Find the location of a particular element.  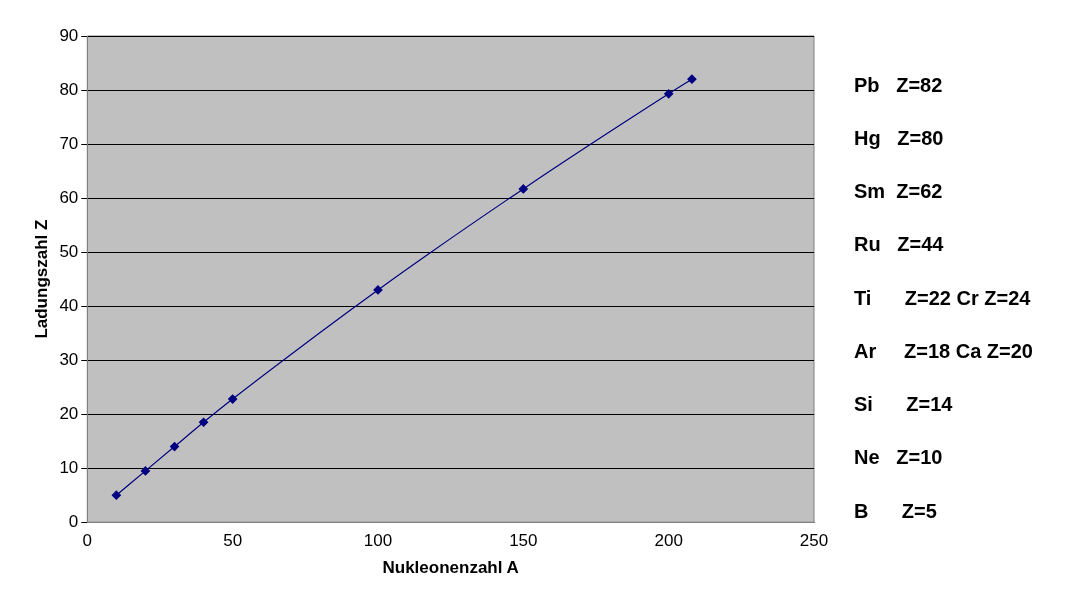

x-tick-label: 100 is located at coordinates (378, 541).